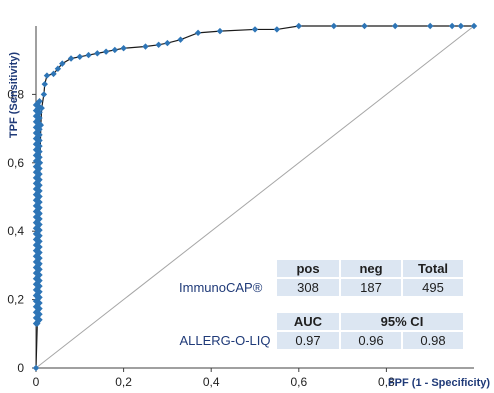 This screenshot has height=393, width=494. What do you see at coordinates (308, 268) in the screenshot?
I see `pos-header: pos` at bounding box center [308, 268].